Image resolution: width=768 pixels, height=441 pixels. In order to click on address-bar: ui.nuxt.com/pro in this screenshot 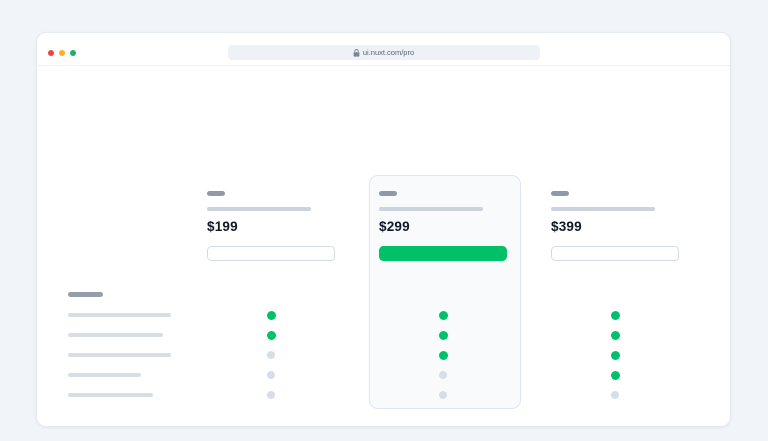, I will do `click(383, 52)`.